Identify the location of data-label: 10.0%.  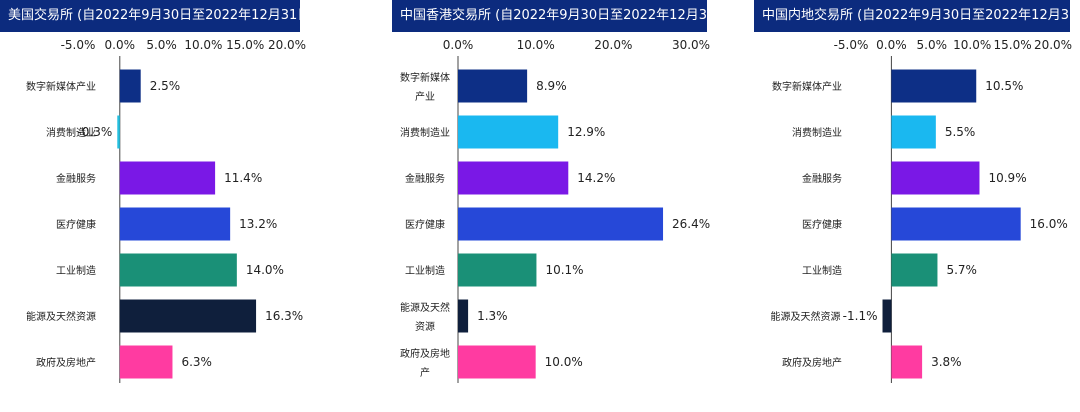
(564, 362).